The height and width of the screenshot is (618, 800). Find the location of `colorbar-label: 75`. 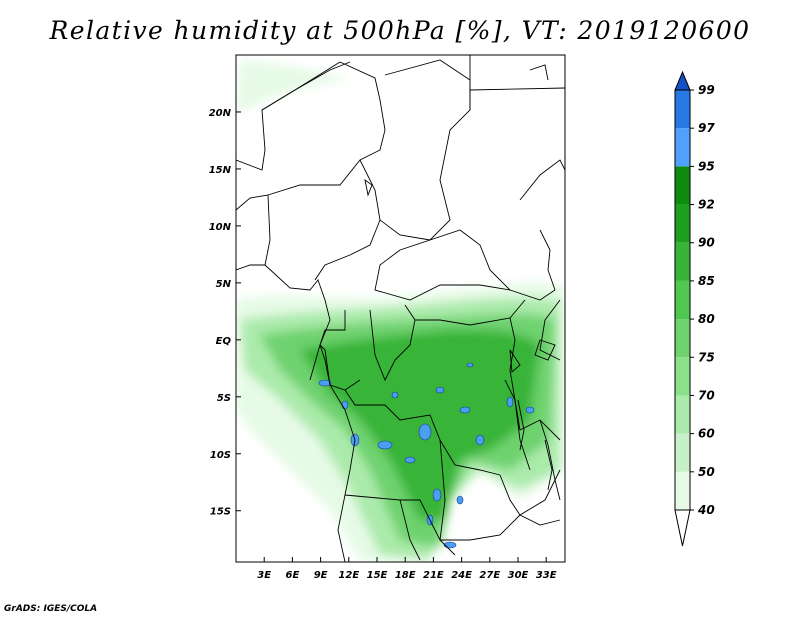

colorbar-label: 75 is located at coordinates (706, 357).